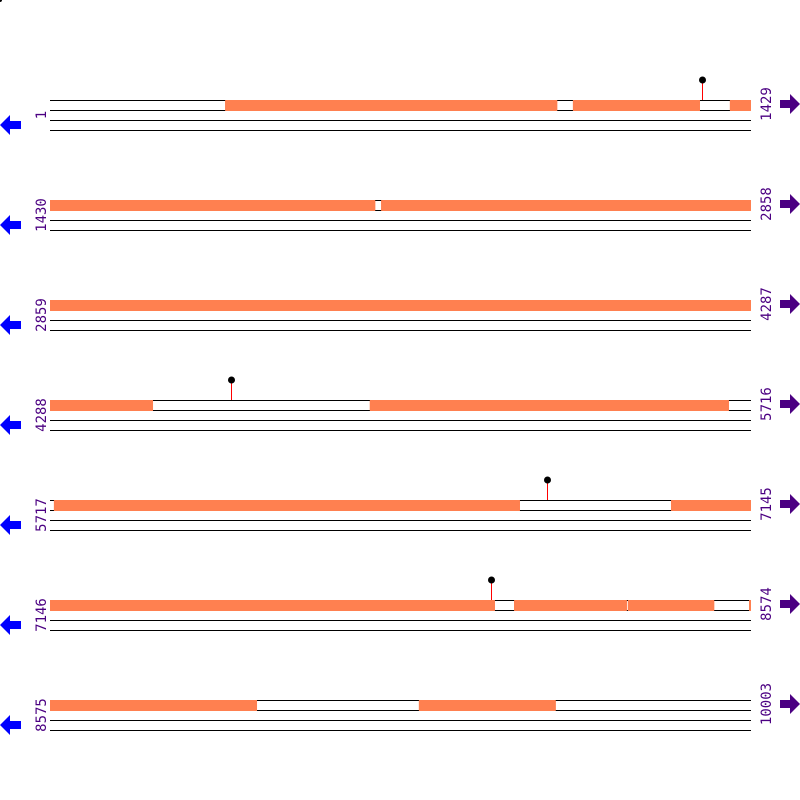 Image resolution: width=800 pixels, height=800 pixels. I want to click on row-start-label: 5717, so click(42, 515).